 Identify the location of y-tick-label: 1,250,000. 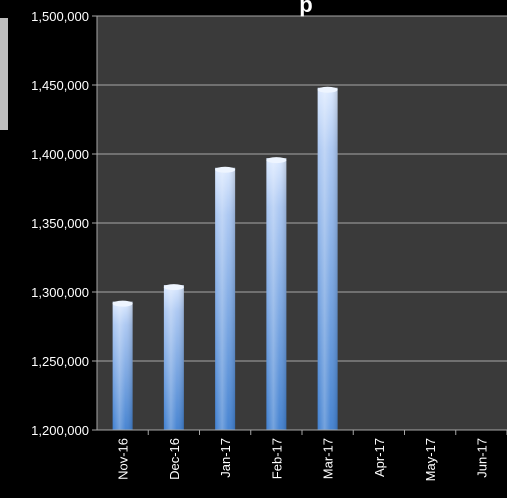
(60, 361).